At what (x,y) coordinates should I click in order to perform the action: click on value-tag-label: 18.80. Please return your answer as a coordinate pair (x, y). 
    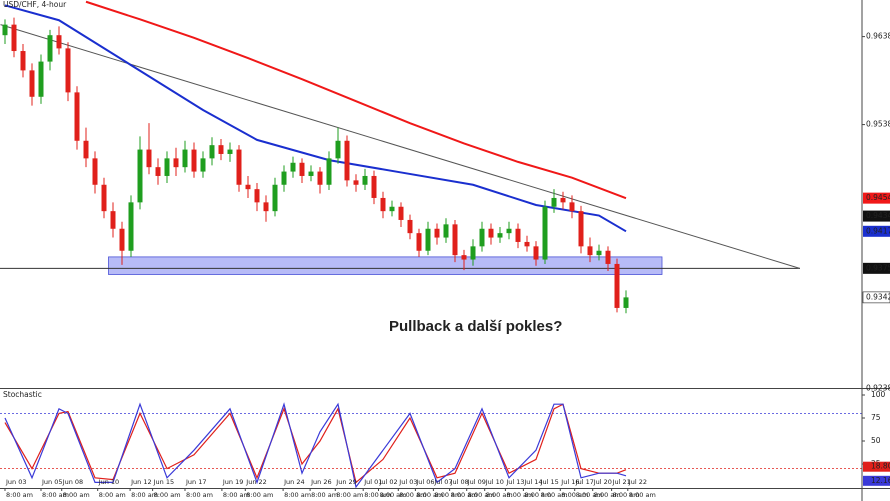
    Looking at the image, I should click on (880, 466).